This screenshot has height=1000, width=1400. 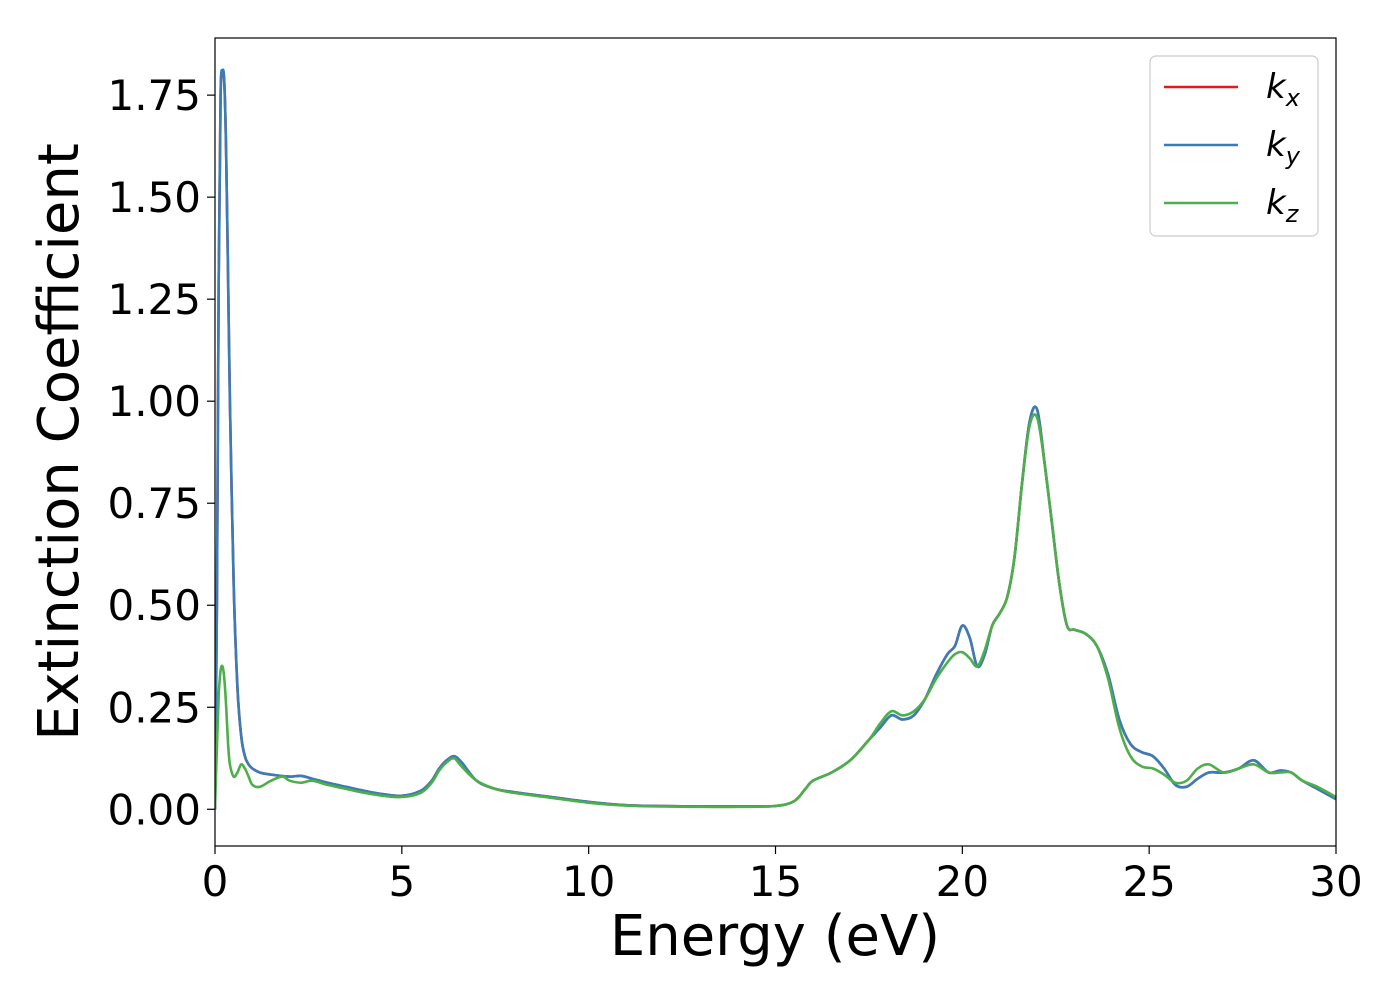 What do you see at coordinates (59, 442) in the screenshot?
I see `y-axis-label: Extinction Coefficient` at bounding box center [59, 442].